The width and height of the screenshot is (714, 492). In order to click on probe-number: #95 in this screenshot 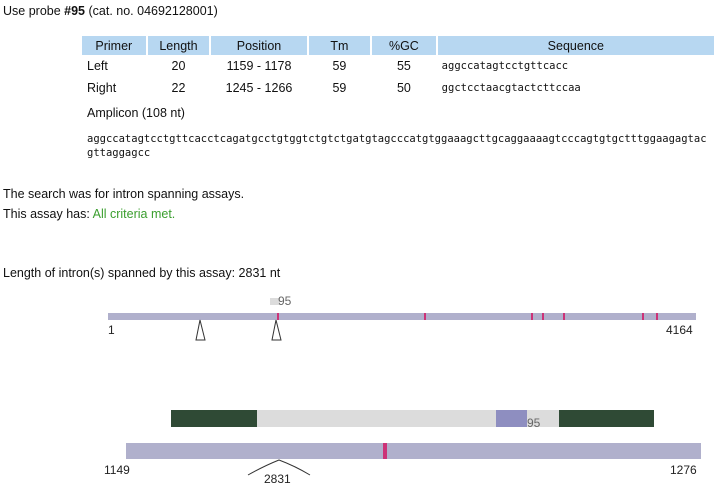, I will do `click(75, 11)`.